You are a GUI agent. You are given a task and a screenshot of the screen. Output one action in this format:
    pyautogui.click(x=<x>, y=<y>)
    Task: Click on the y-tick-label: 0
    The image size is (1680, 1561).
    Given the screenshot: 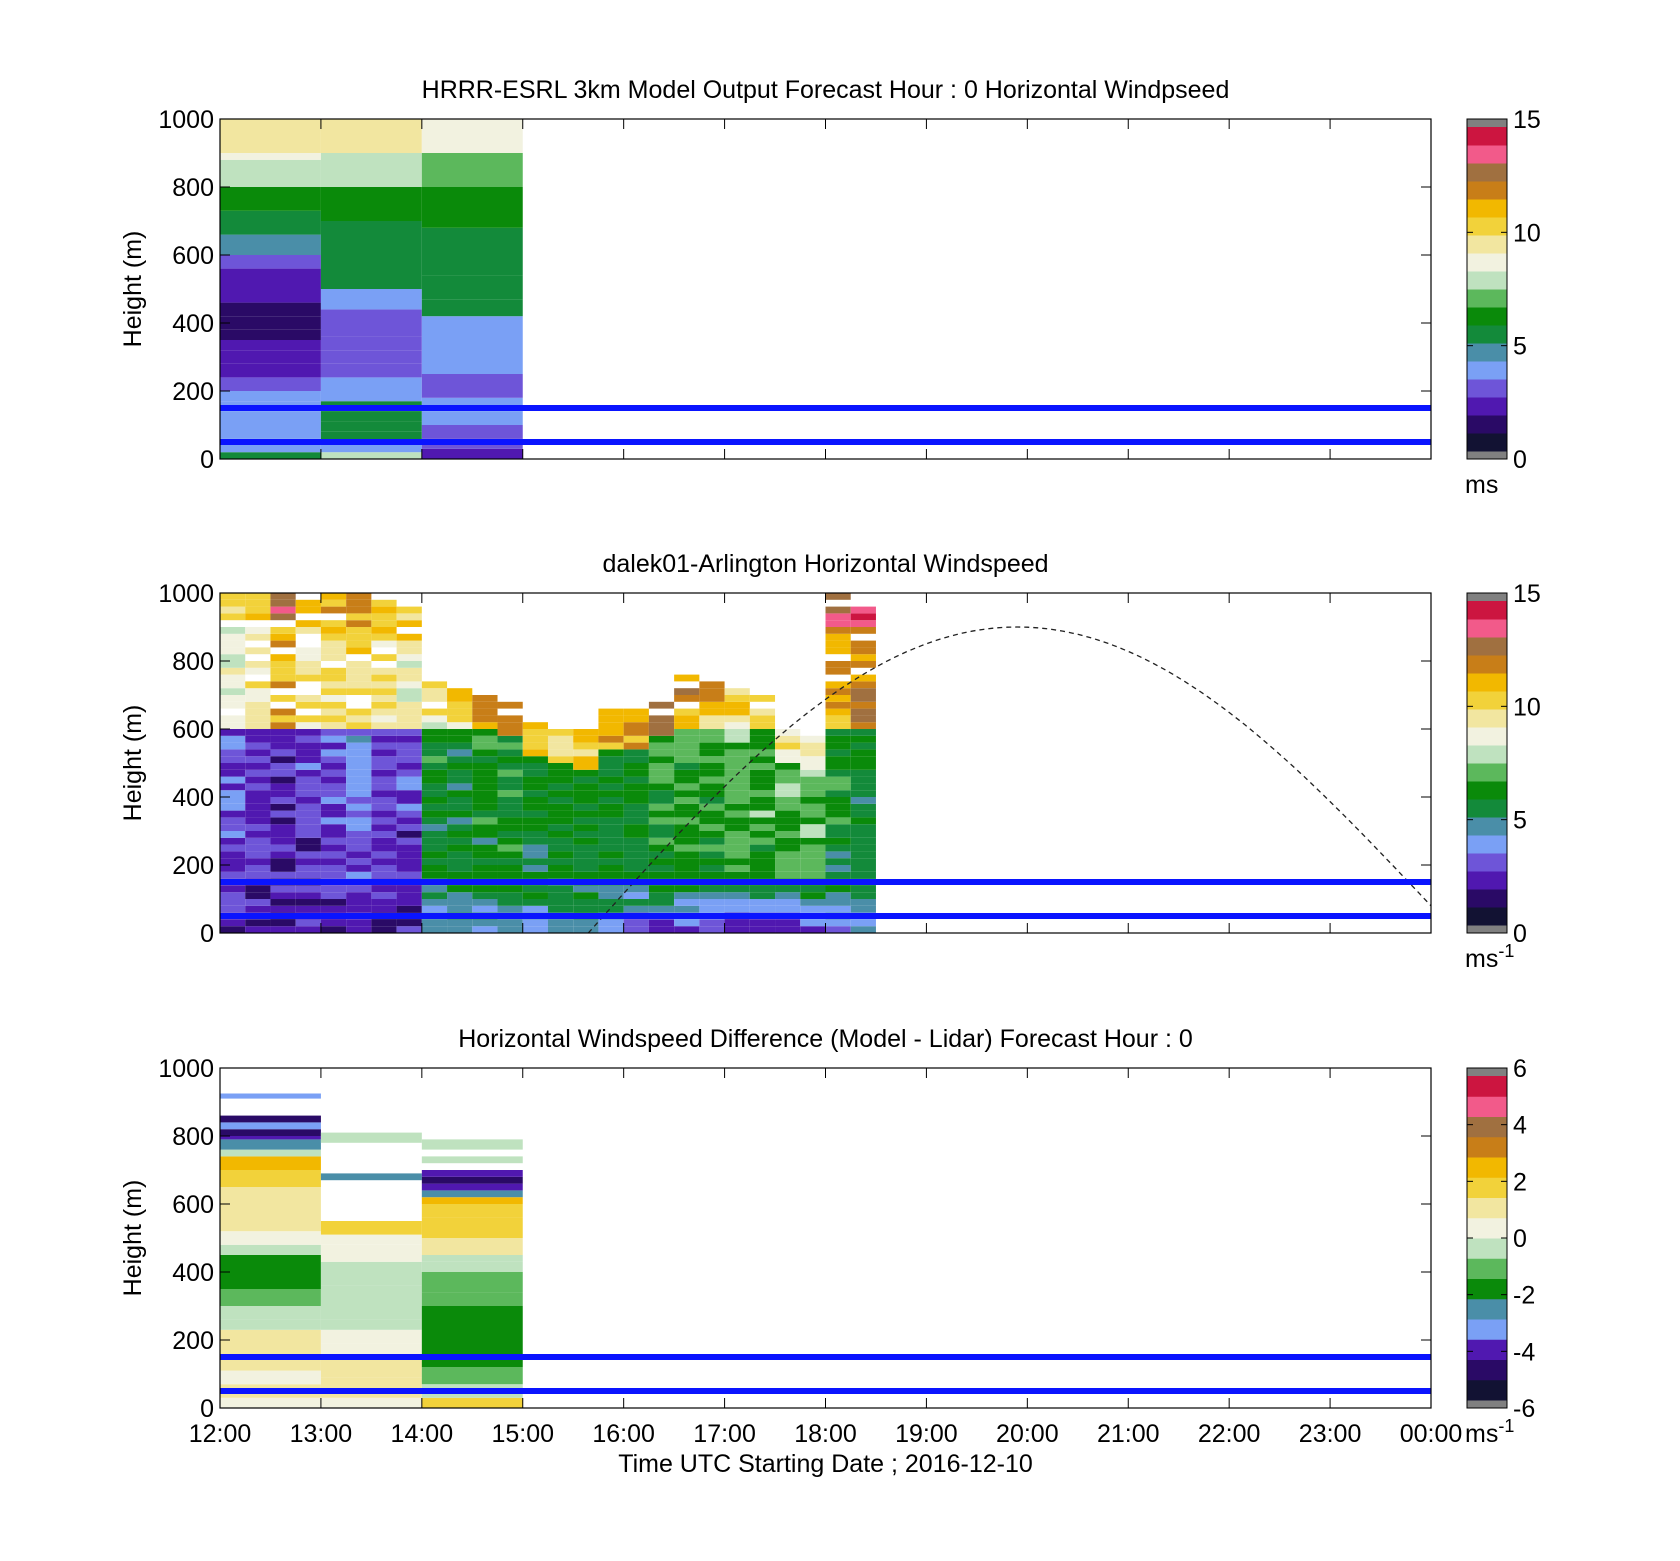 What is the action you would take?
    pyautogui.click(x=207, y=934)
    